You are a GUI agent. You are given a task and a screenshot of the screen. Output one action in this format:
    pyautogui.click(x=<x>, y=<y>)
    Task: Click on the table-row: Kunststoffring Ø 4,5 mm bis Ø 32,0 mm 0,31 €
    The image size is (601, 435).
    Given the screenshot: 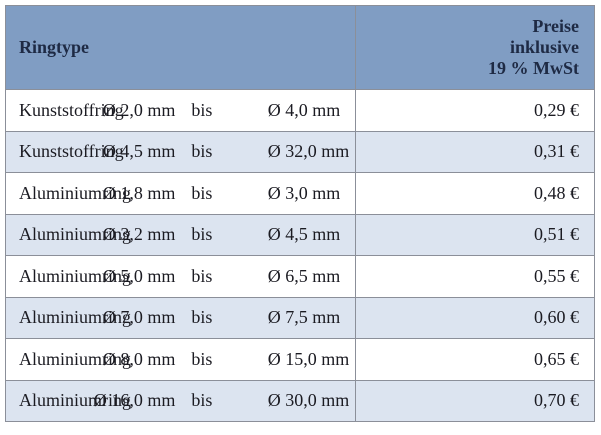 What is the action you would take?
    pyautogui.click(x=300, y=152)
    